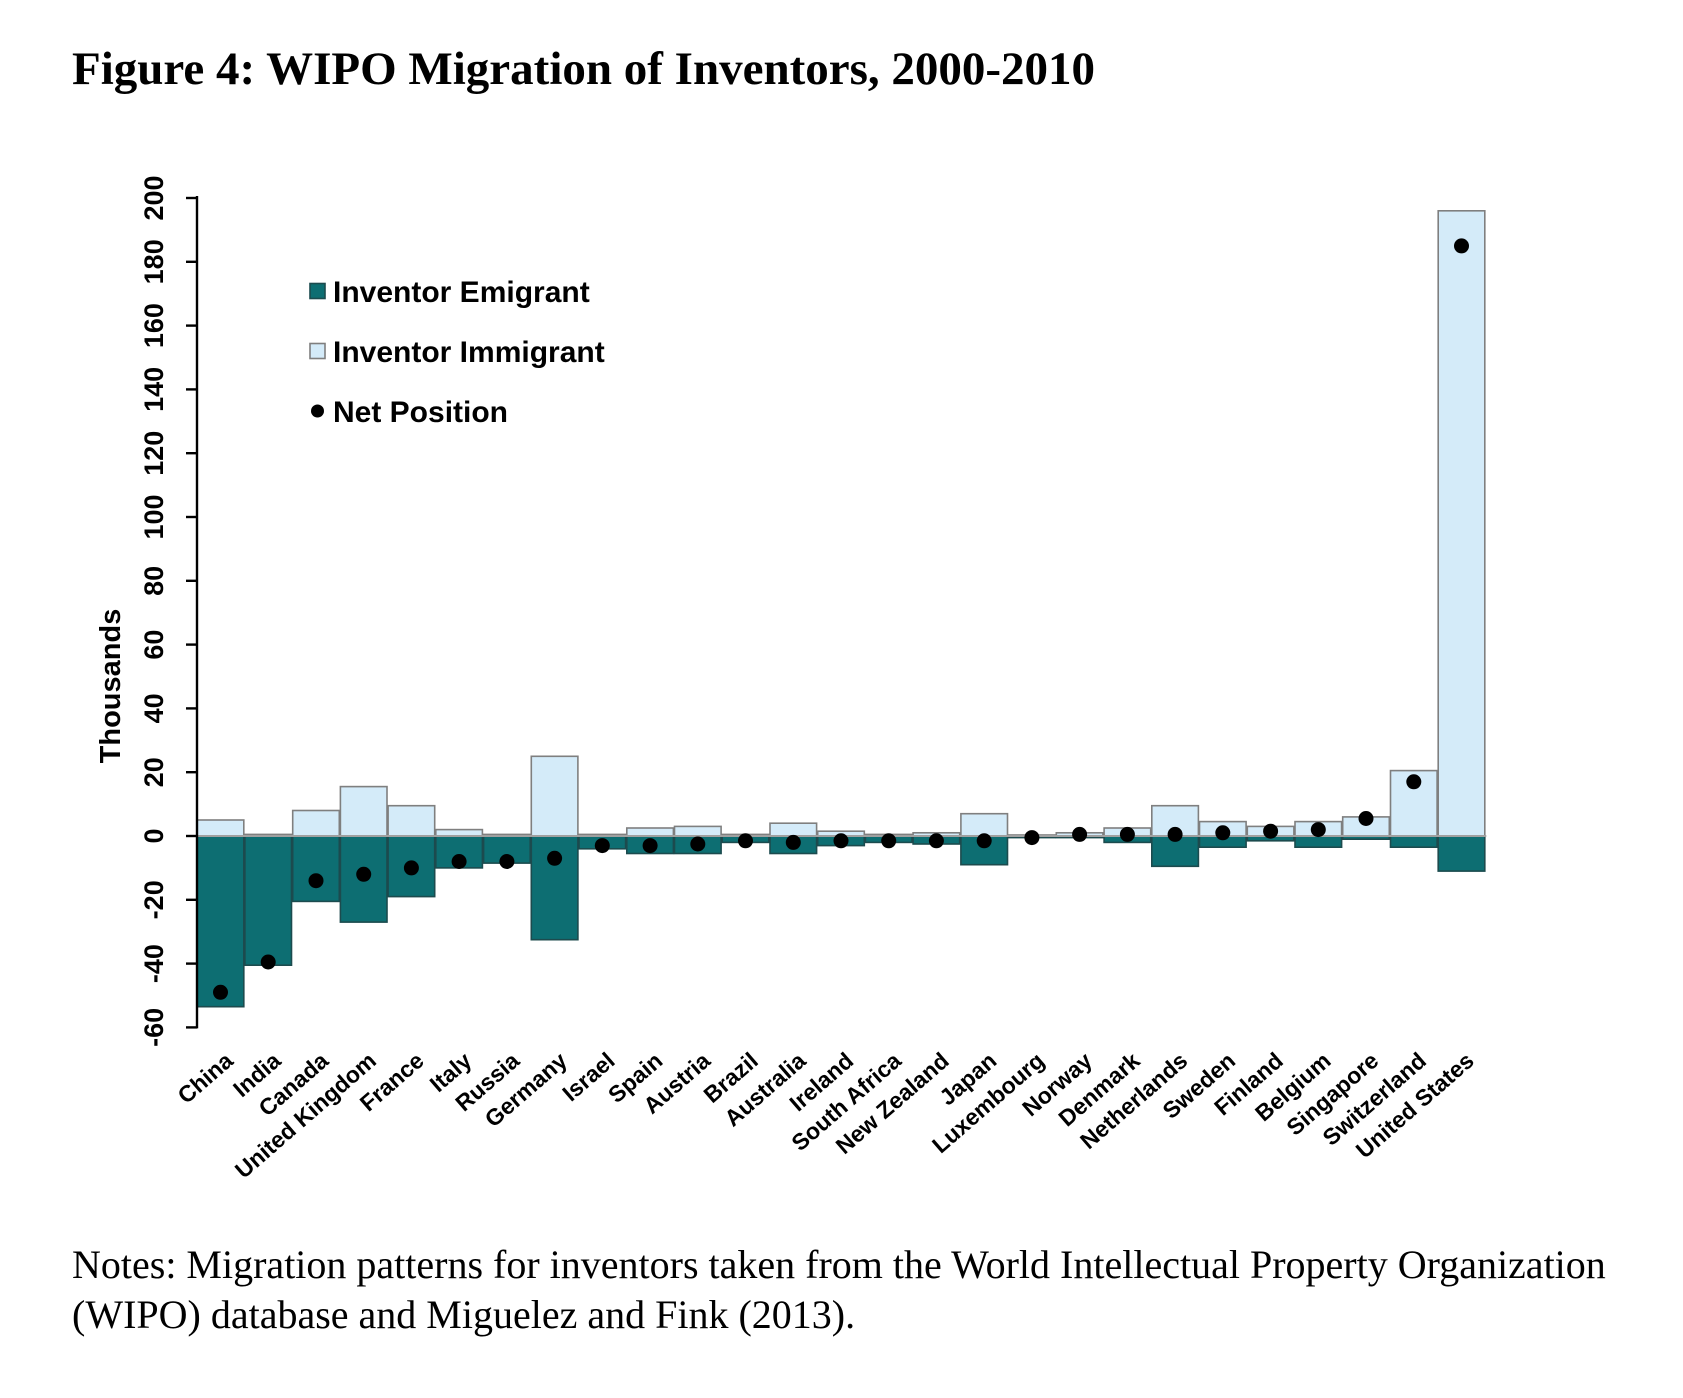 The height and width of the screenshot is (1398, 1683). What do you see at coordinates (984, 841) in the screenshot?
I see `net-position-dot-japan` at bounding box center [984, 841].